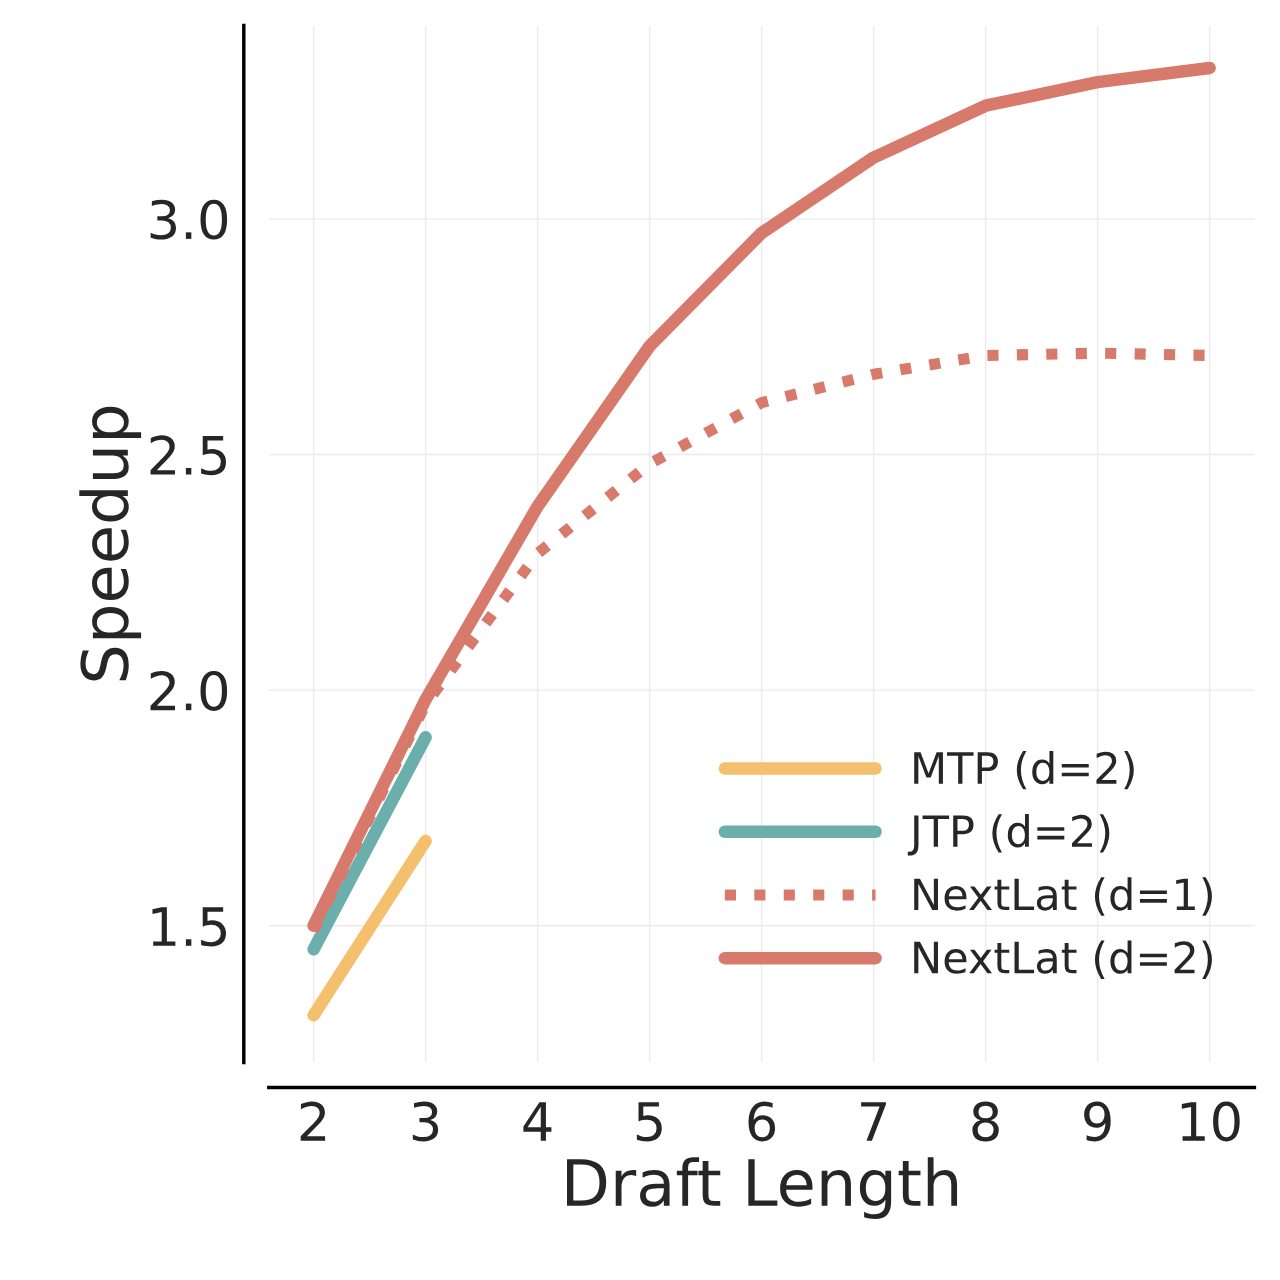 The height and width of the screenshot is (1280, 1280). What do you see at coordinates (762, 1121) in the screenshot?
I see `x-tick-label: 6` at bounding box center [762, 1121].